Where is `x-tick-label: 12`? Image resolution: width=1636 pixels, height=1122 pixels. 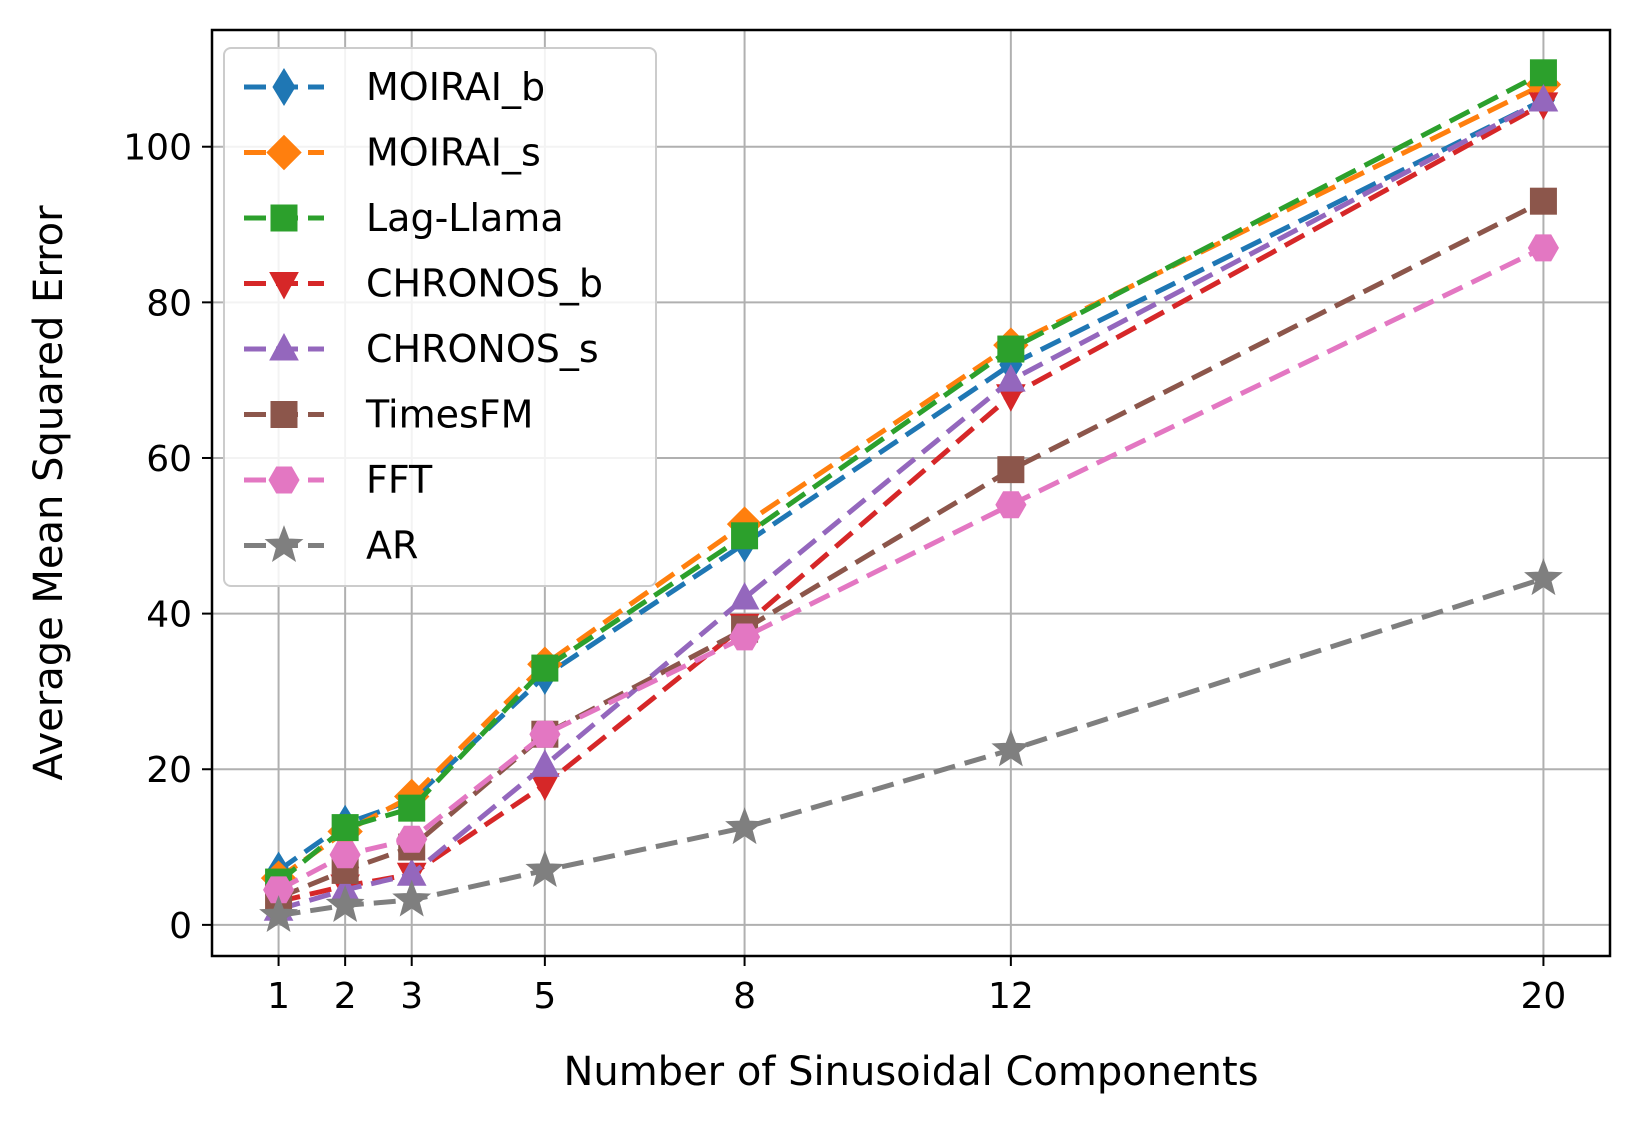
x-tick-label: 12 is located at coordinates (1011, 996).